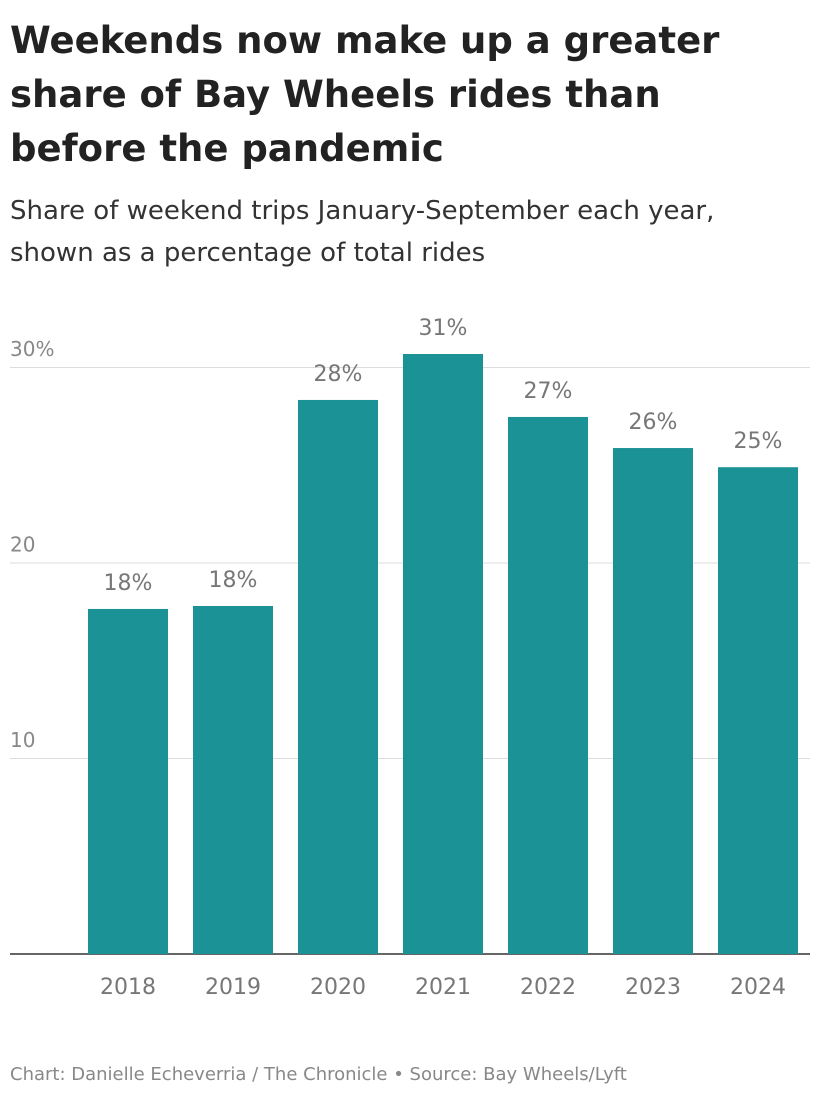  What do you see at coordinates (233, 987) in the screenshot?
I see `x-tick-label: 2019` at bounding box center [233, 987].